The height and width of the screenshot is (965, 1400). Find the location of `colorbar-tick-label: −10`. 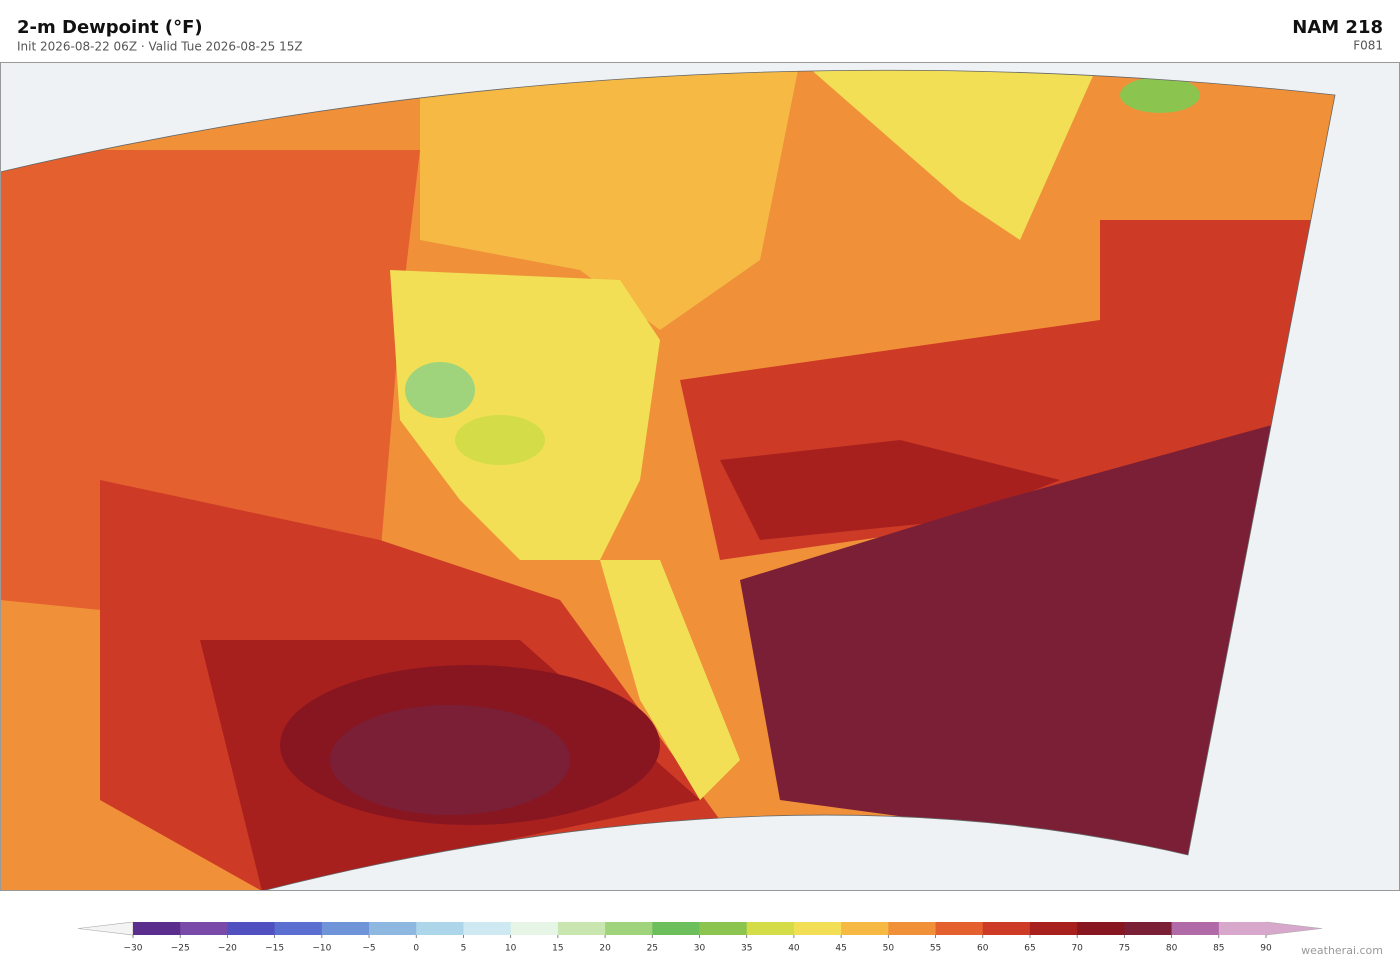

colorbar-tick-label: −10 is located at coordinates (321, 949).